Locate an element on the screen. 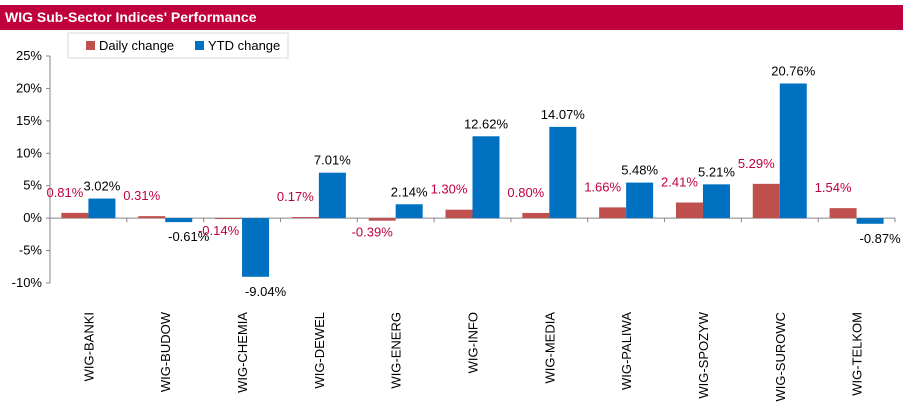 The width and height of the screenshot is (903, 407). bar-ytd-wig-energ is located at coordinates (409, 211).